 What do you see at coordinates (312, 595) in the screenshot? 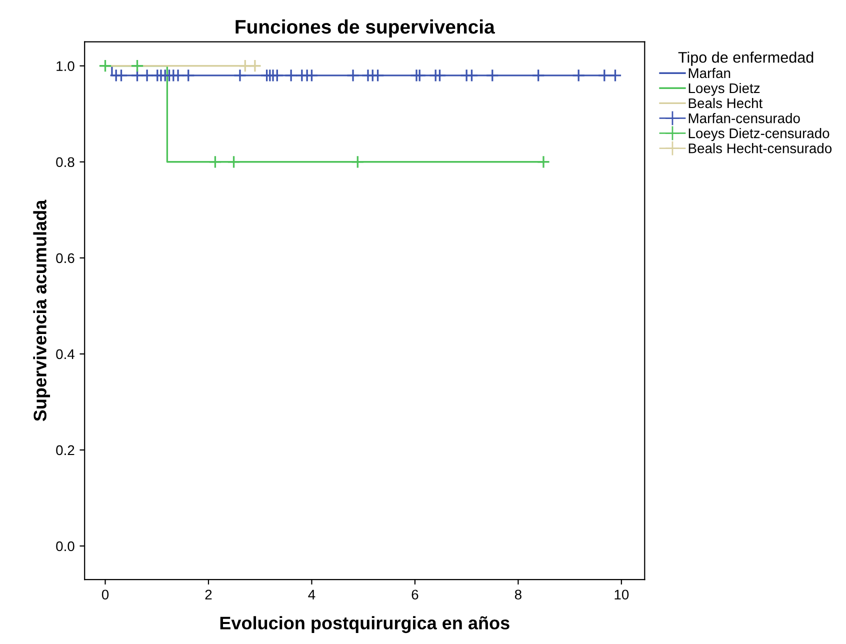
I see `x-tick-label: 4` at bounding box center [312, 595].